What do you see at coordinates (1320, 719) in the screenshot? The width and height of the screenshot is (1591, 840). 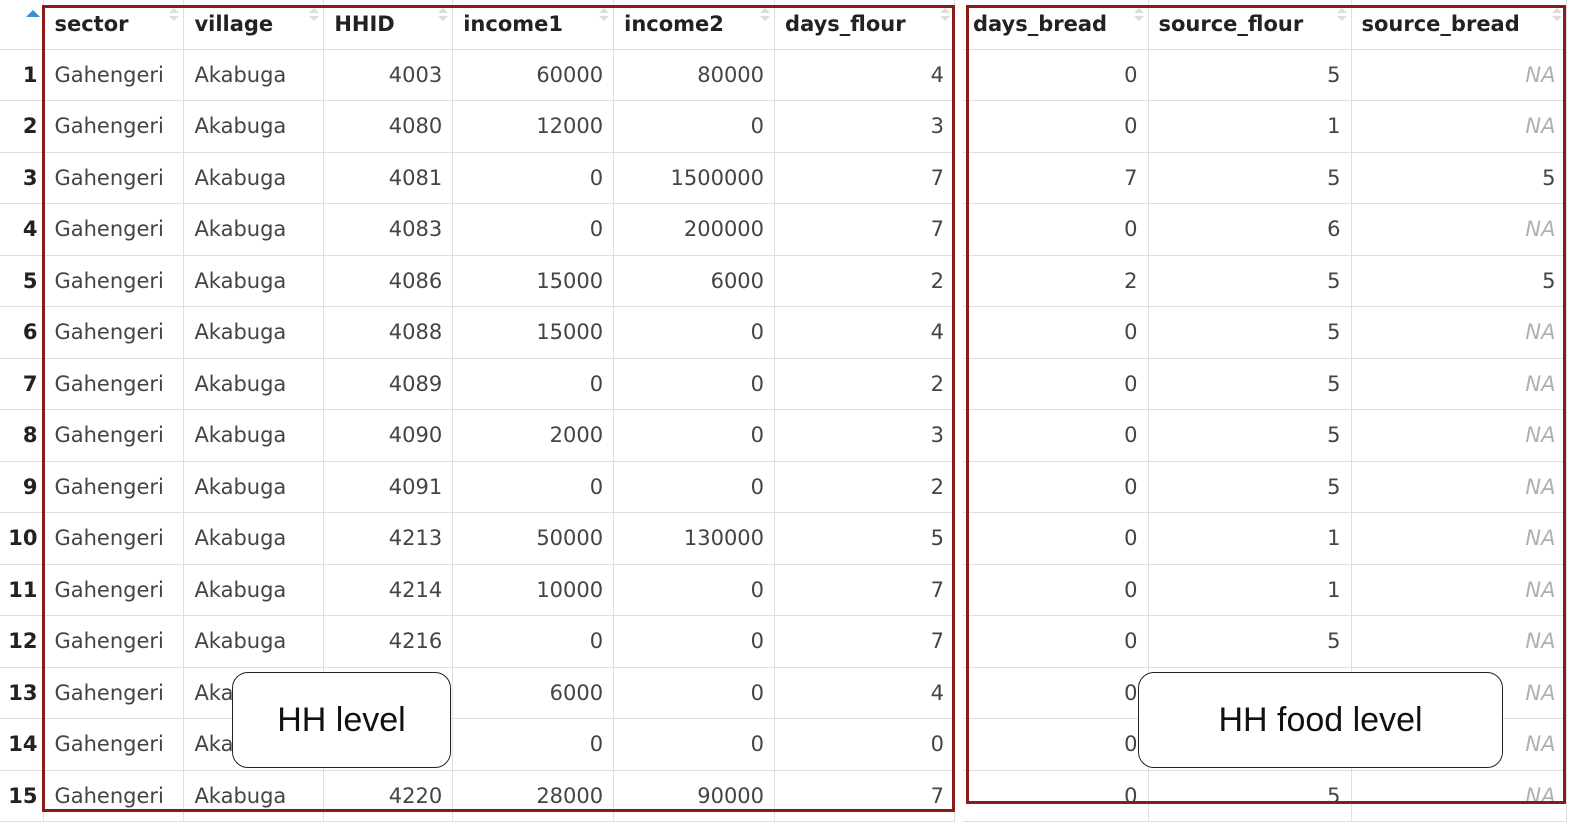 I see `callout-label: HH food level` at bounding box center [1320, 719].